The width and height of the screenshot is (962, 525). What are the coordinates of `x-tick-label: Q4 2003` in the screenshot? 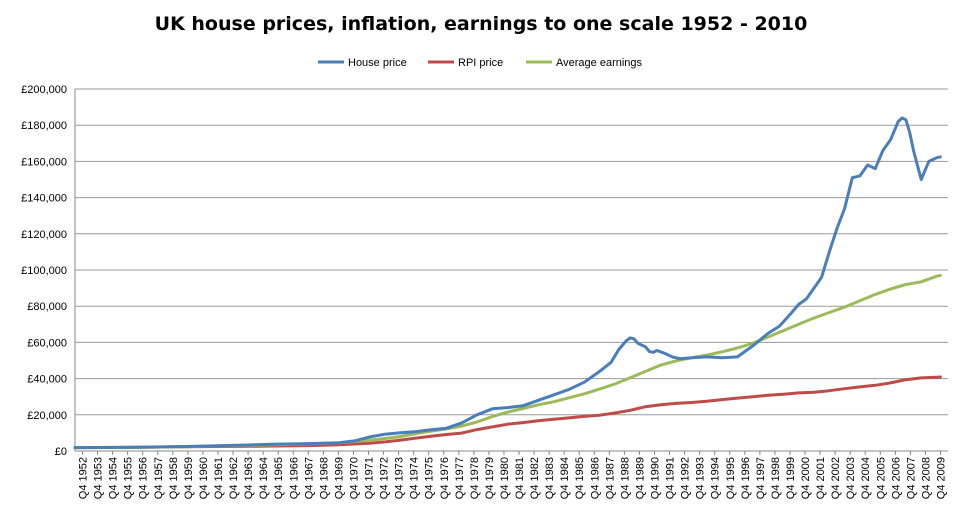 It's located at (851, 478).